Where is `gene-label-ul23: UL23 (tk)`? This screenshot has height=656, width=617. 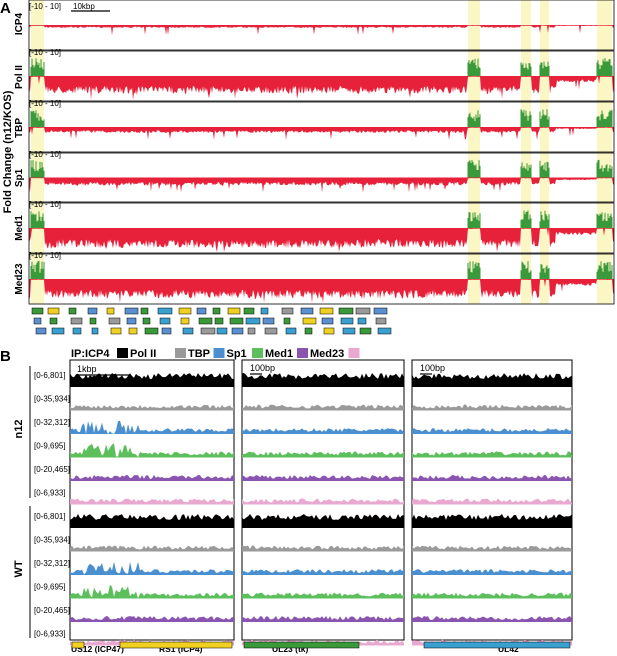 gene-label-ul23: UL23 (tk) is located at coordinates (290, 649).